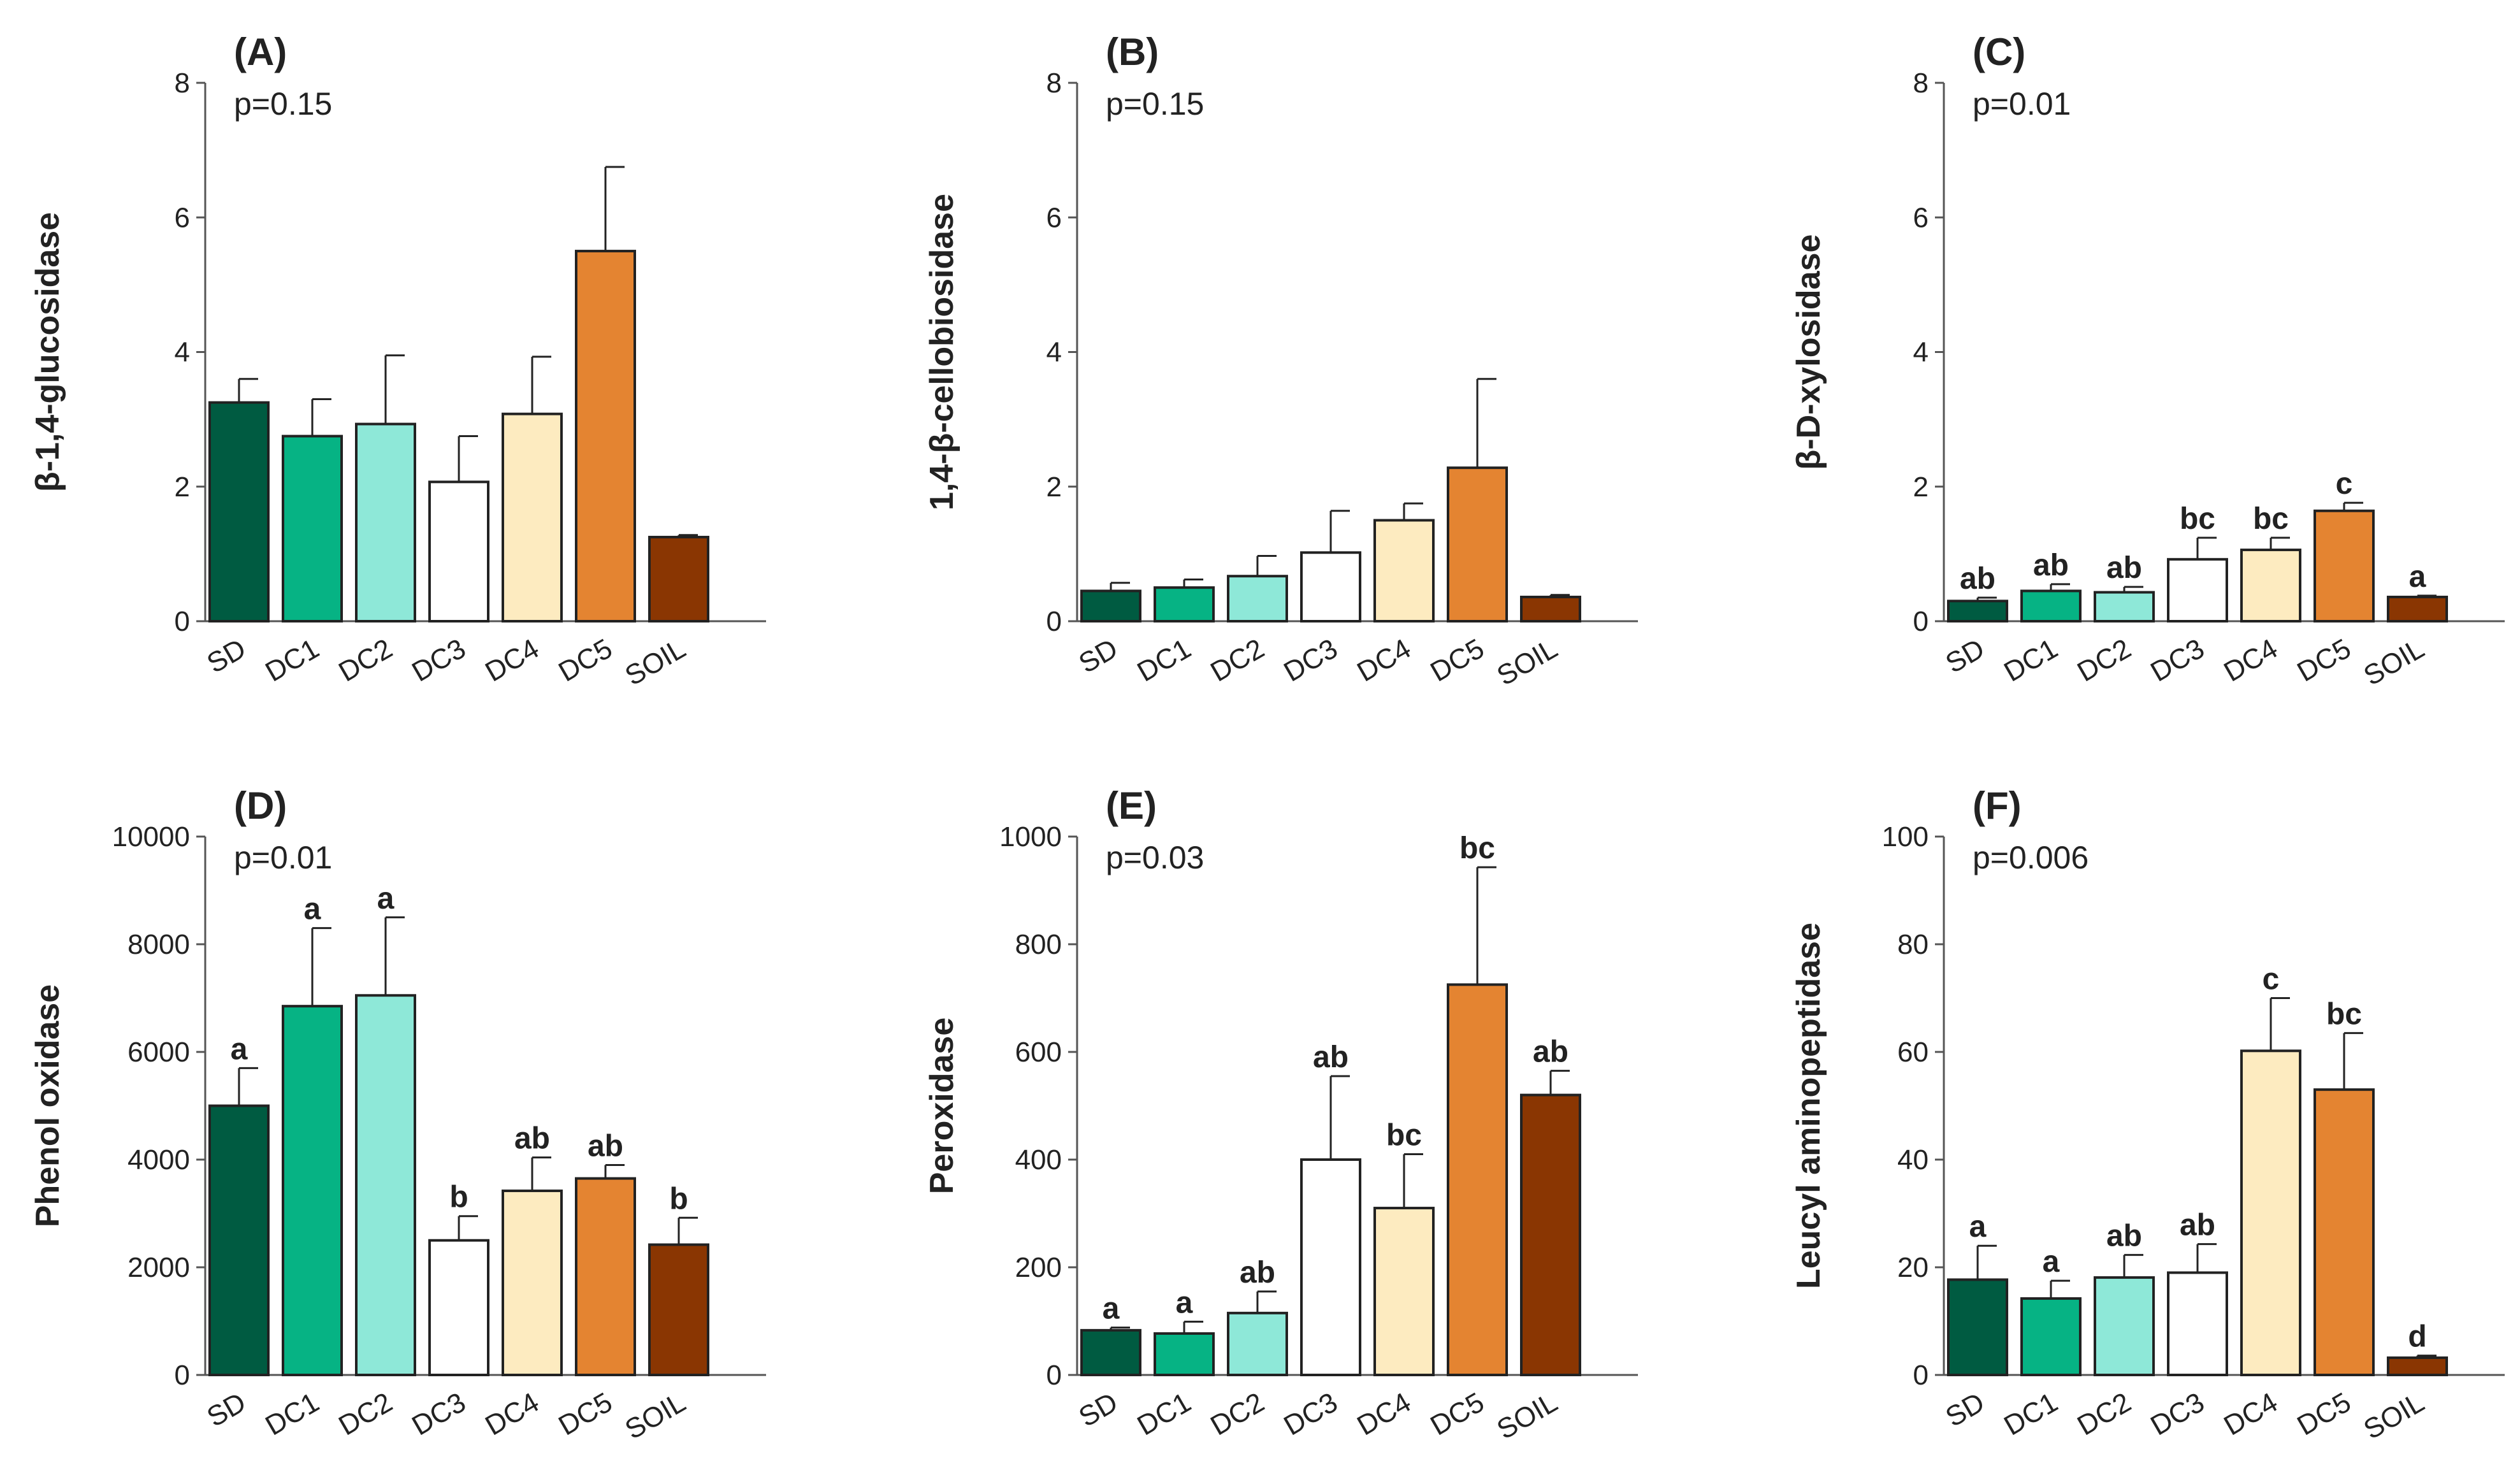  I want to click on y-axis-label: β-1,4-glucosidase, so click(47, 352).